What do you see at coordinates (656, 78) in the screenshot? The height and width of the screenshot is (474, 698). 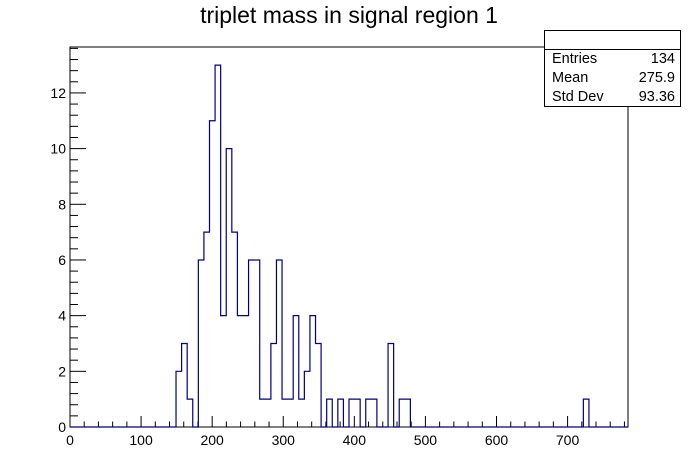 I see `stats-mean-value: 275.9` at bounding box center [656, 78].